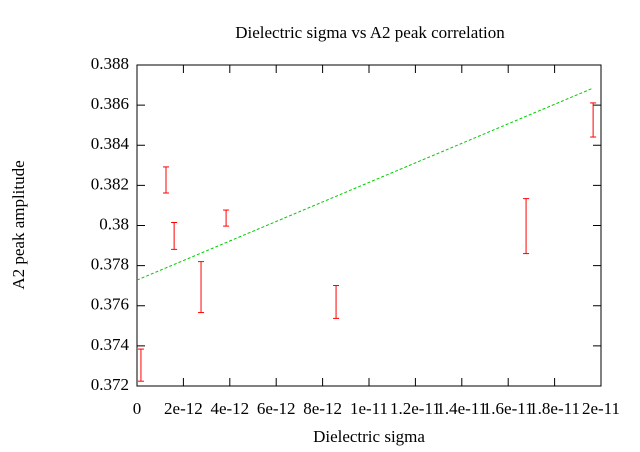 The height and width of the screenshot is (452, 640). What do you see at coordinates (110, 143) in the screenshot?
I see `y-tick-label: 0.384` at bounding box center [110, 143].